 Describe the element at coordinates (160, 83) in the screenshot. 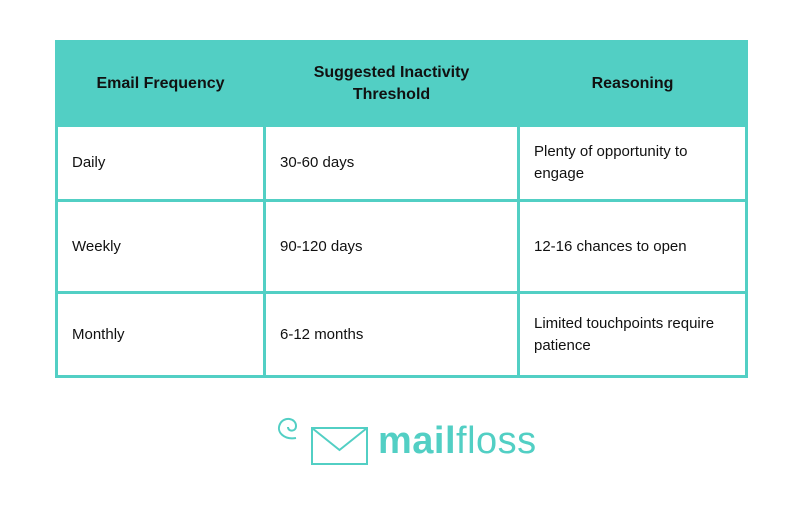

I see `header-cell: Email Frequency` at that location.